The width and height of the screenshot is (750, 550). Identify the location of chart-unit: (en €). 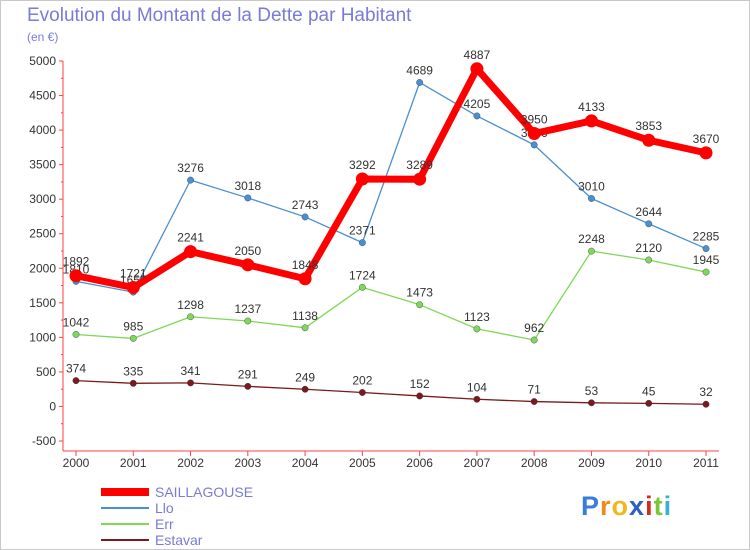
(43, 37).